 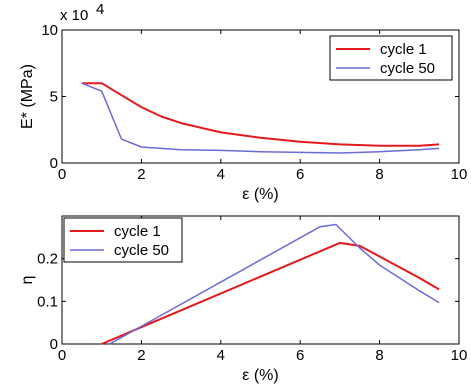 I want to click on y-tick-label: 10, so click(x=49, y=30).